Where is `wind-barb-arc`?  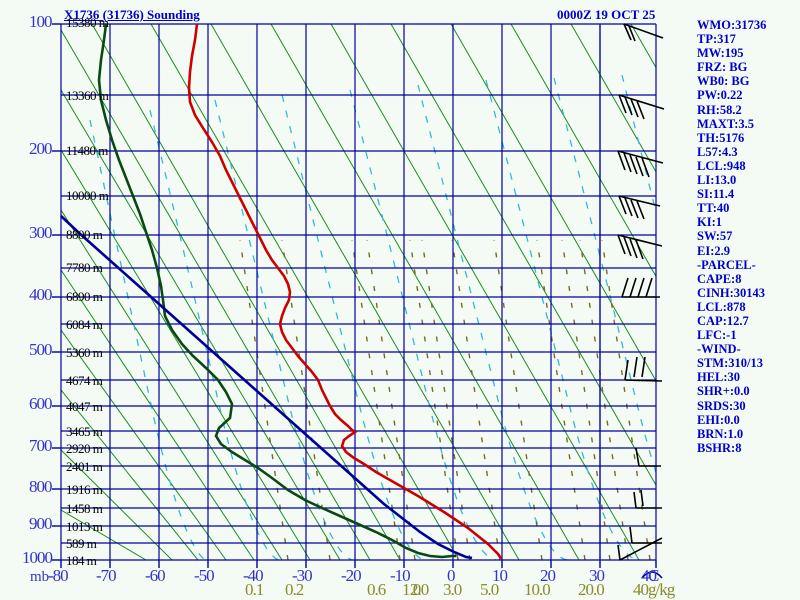
wind-barb-arc is located at coordinates (652, 575).